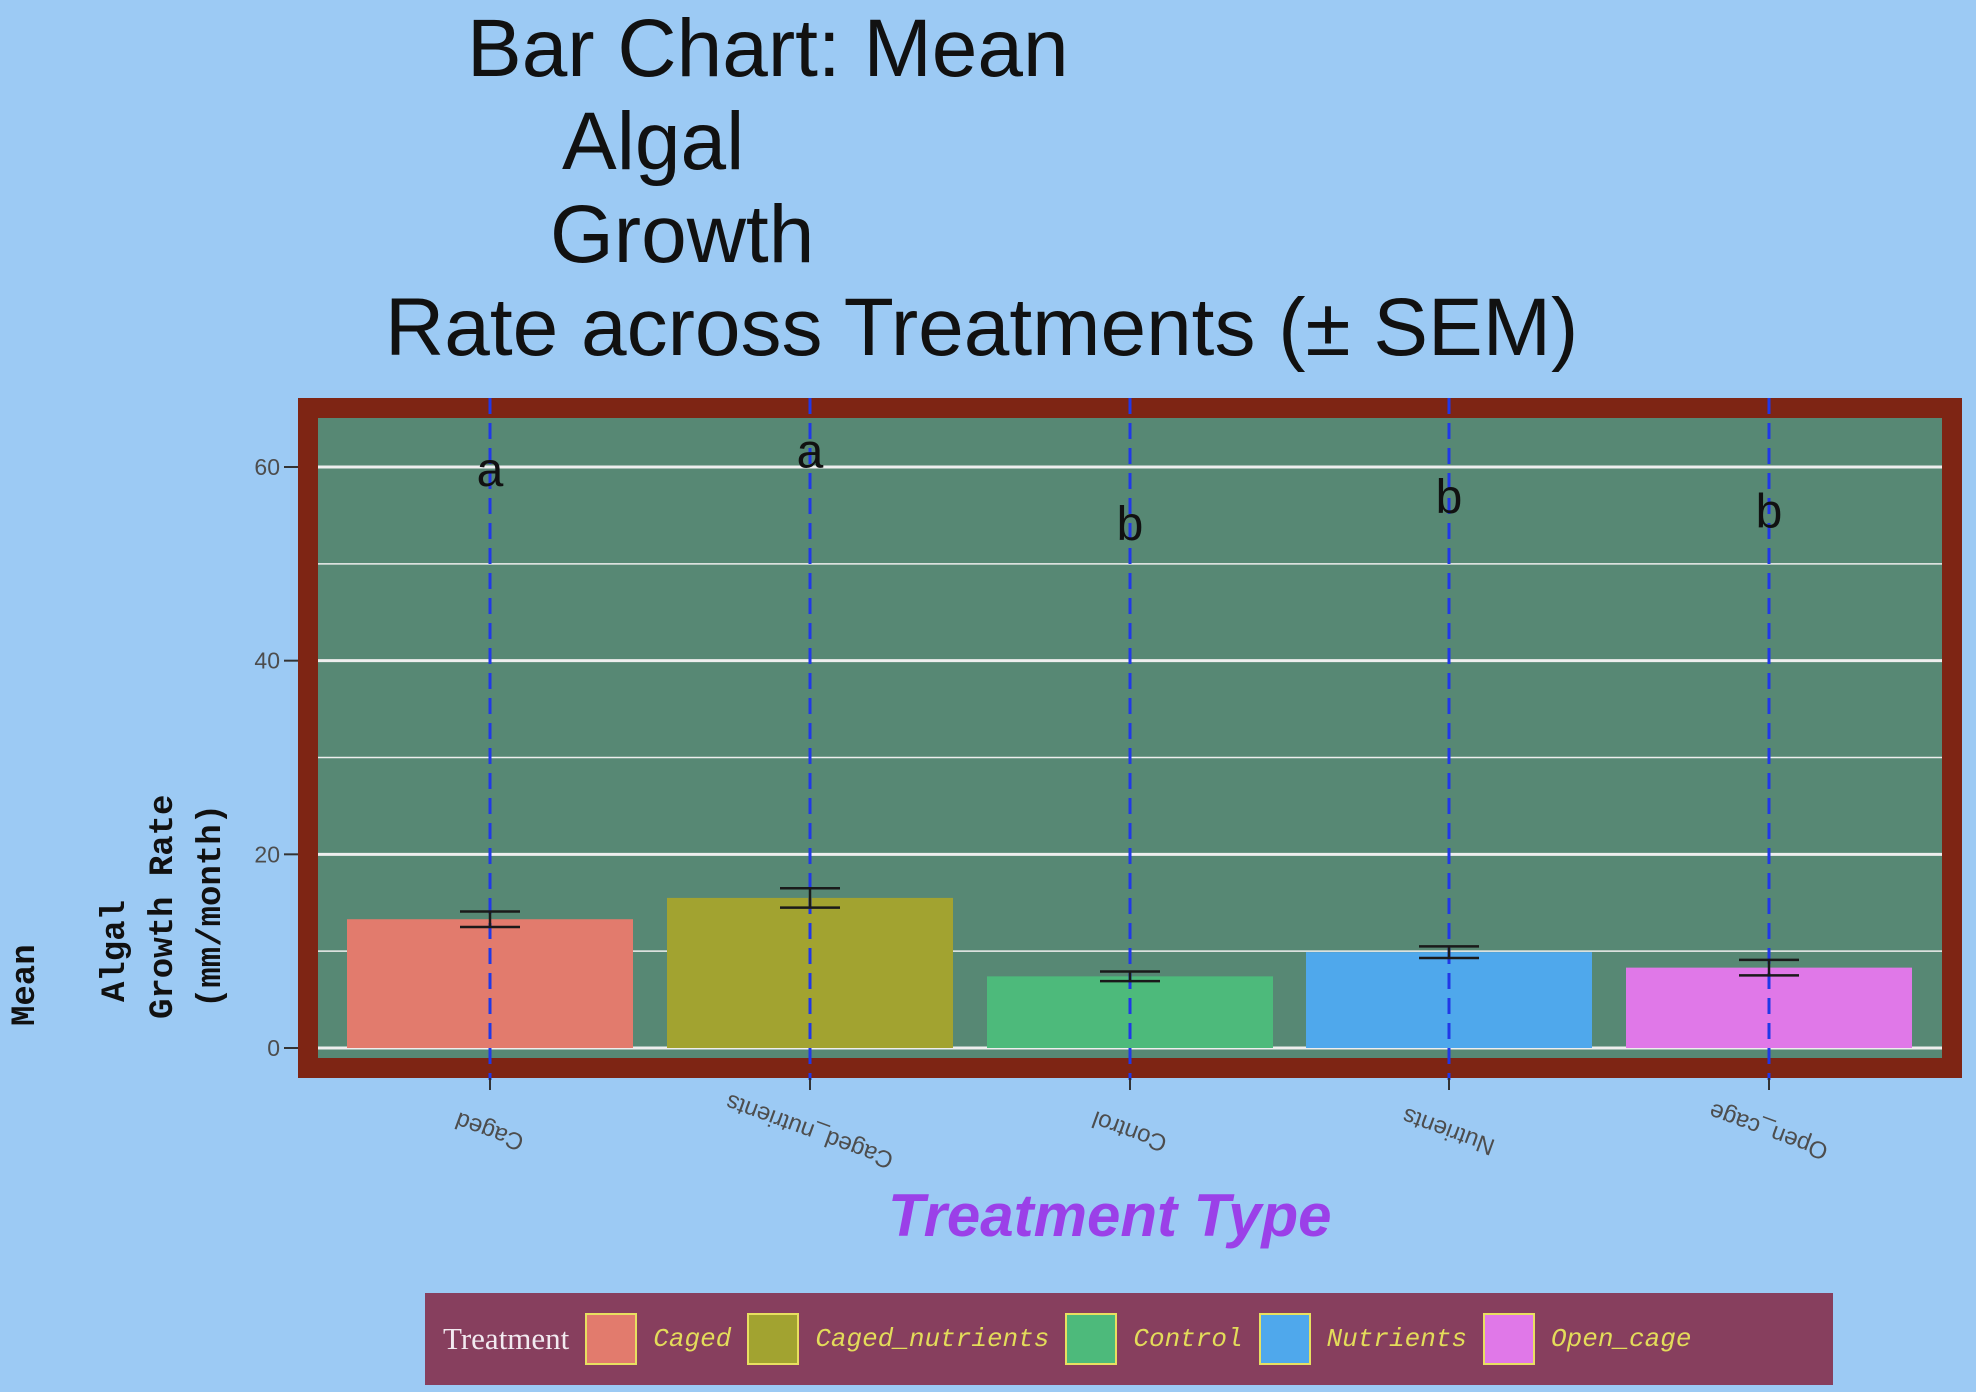 The width and height of the screenshot is (1976, 1392). I want to click on x-tick-label: Caged_nutrients, so click(809, 1131).